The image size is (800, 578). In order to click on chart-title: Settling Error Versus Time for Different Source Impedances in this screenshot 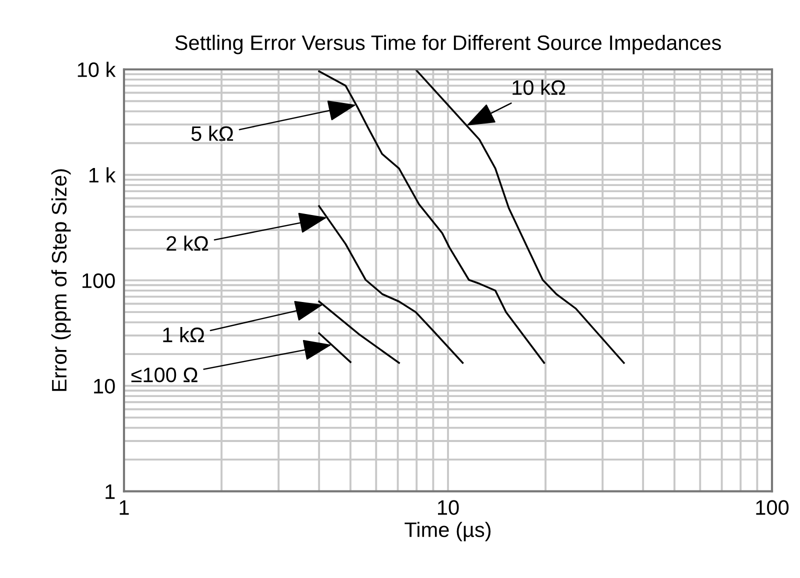, I will do `click(448, 44)`.